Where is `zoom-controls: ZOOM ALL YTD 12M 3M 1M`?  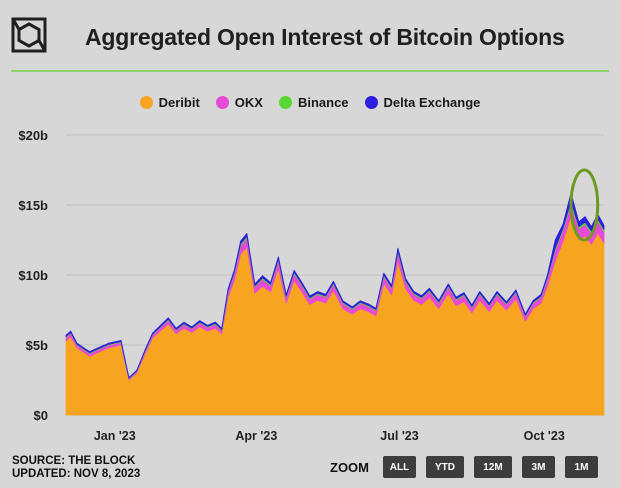
zoom-controls: ZOOM ALL YTD 12M 3M 1M is located at coordinates (464, 467).